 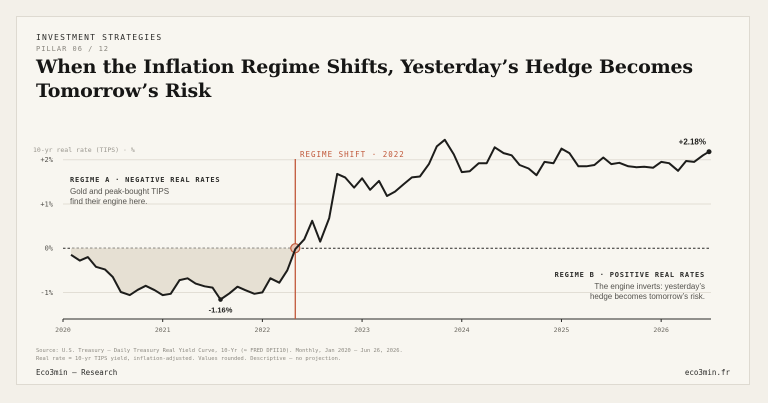 I want to click on regime-a-note-line2: find their engine here., so click(x=108, y=201).